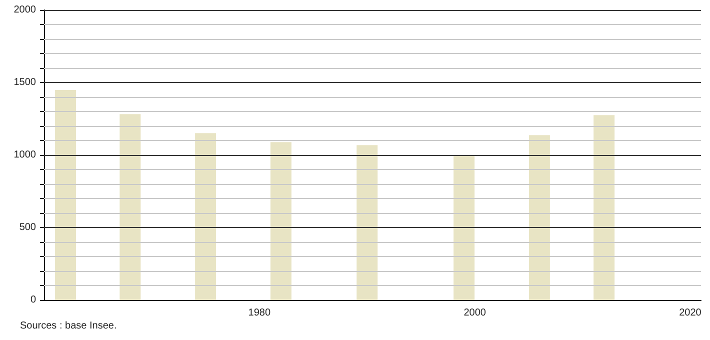  Describe the element at coordinates (25, 155) in the screenshot. I see `y-tick-label: 1000` at that location.